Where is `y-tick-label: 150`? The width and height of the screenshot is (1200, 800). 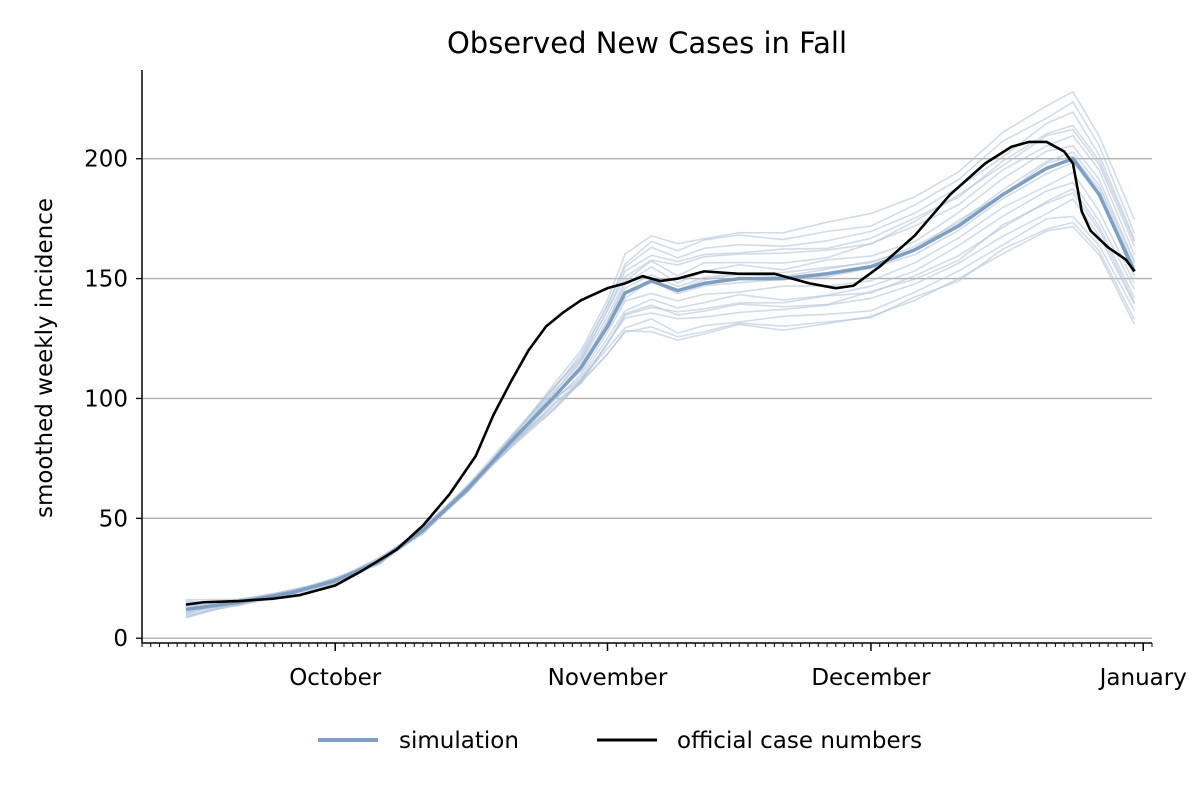 y-tick-label: 150 is located at coordinates (106, 280).